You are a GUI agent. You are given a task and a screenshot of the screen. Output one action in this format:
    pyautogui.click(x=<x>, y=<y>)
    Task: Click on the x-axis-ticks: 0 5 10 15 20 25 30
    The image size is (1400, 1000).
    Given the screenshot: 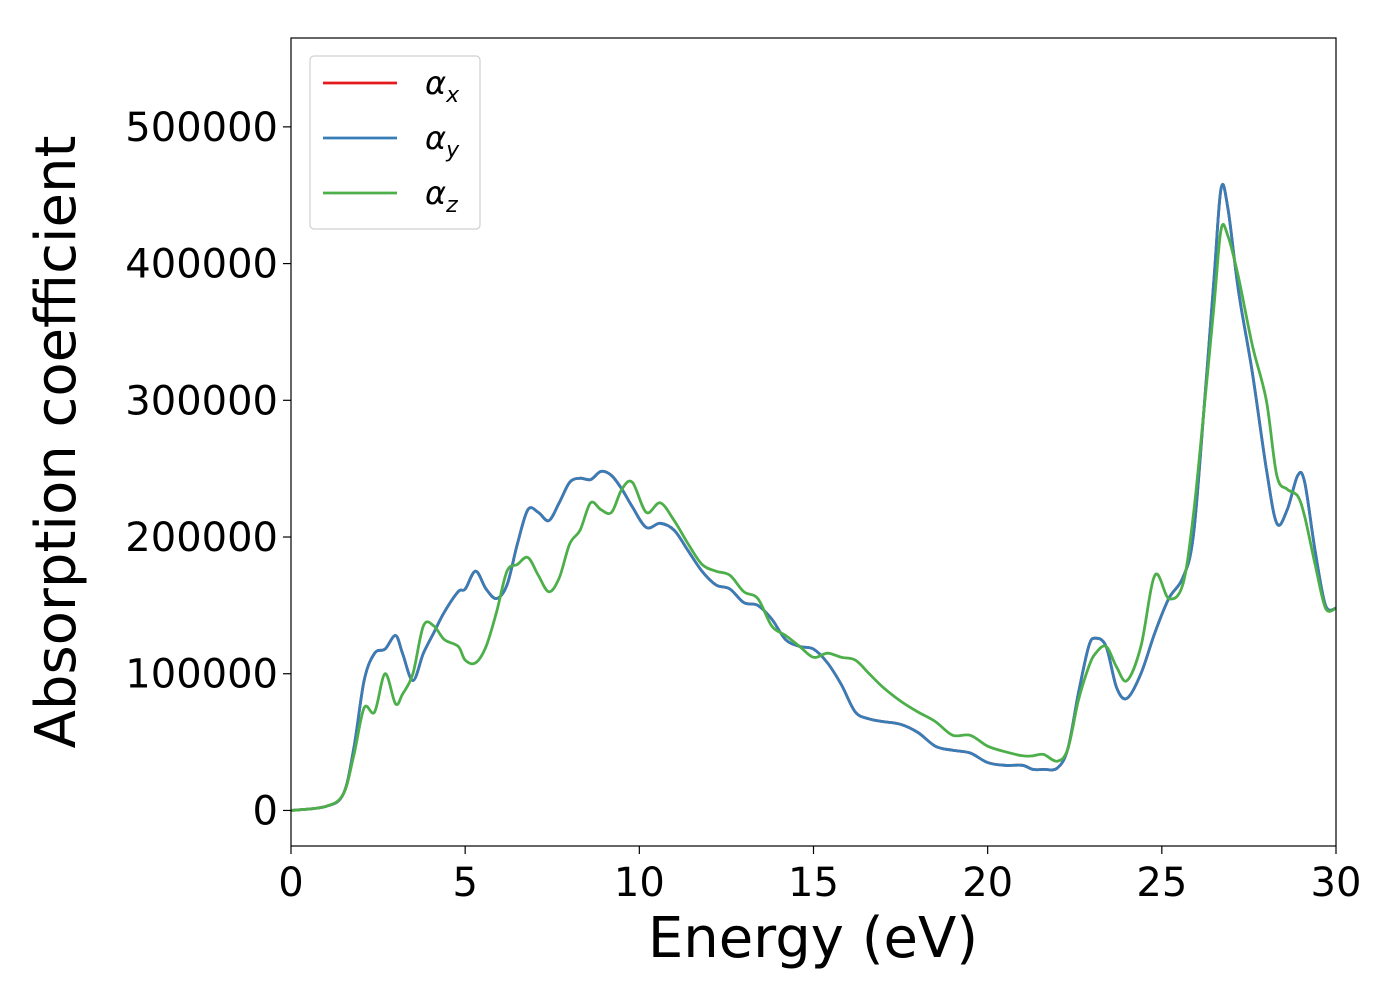 What is the action you would take?
    pyautogui.click(x=819, y=876)
    